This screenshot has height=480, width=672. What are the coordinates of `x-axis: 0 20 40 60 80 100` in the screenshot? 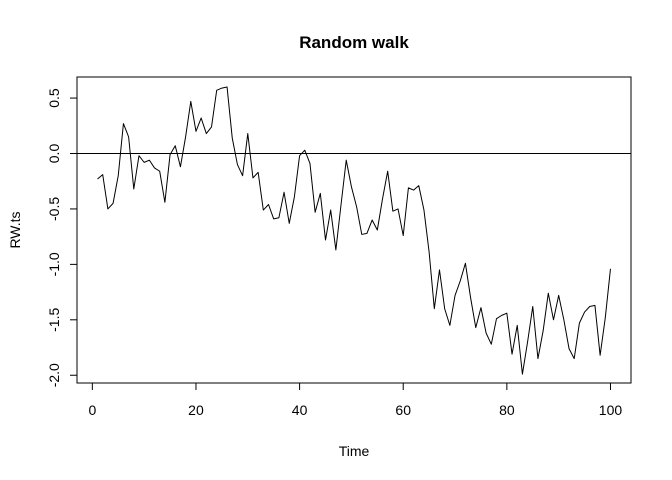 It's located at (355, 400).